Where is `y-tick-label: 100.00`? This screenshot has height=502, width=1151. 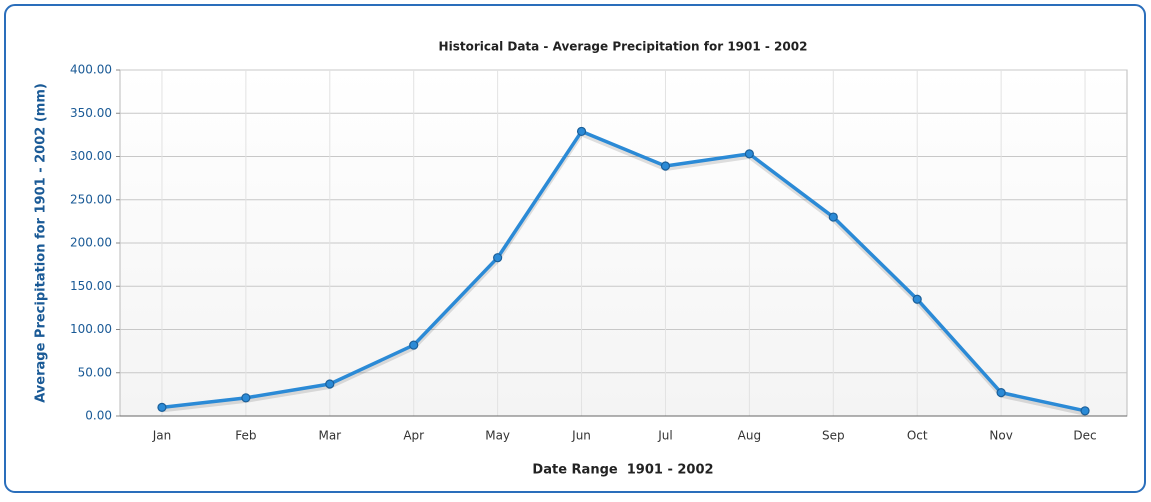
y-tick-label: 100.00 is located at coordinates (91, 329).